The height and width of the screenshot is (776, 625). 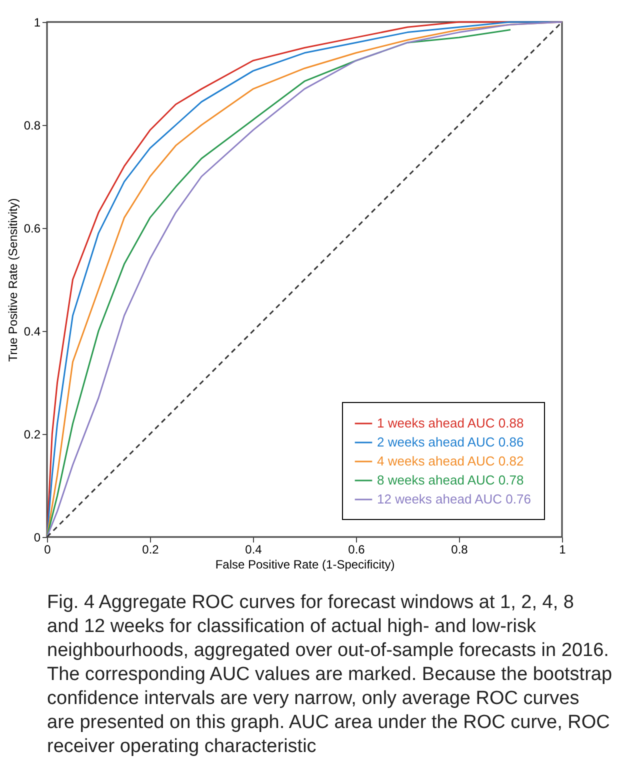 I want to click on x-tick-label: 0.8, so click(x=459, y=549).